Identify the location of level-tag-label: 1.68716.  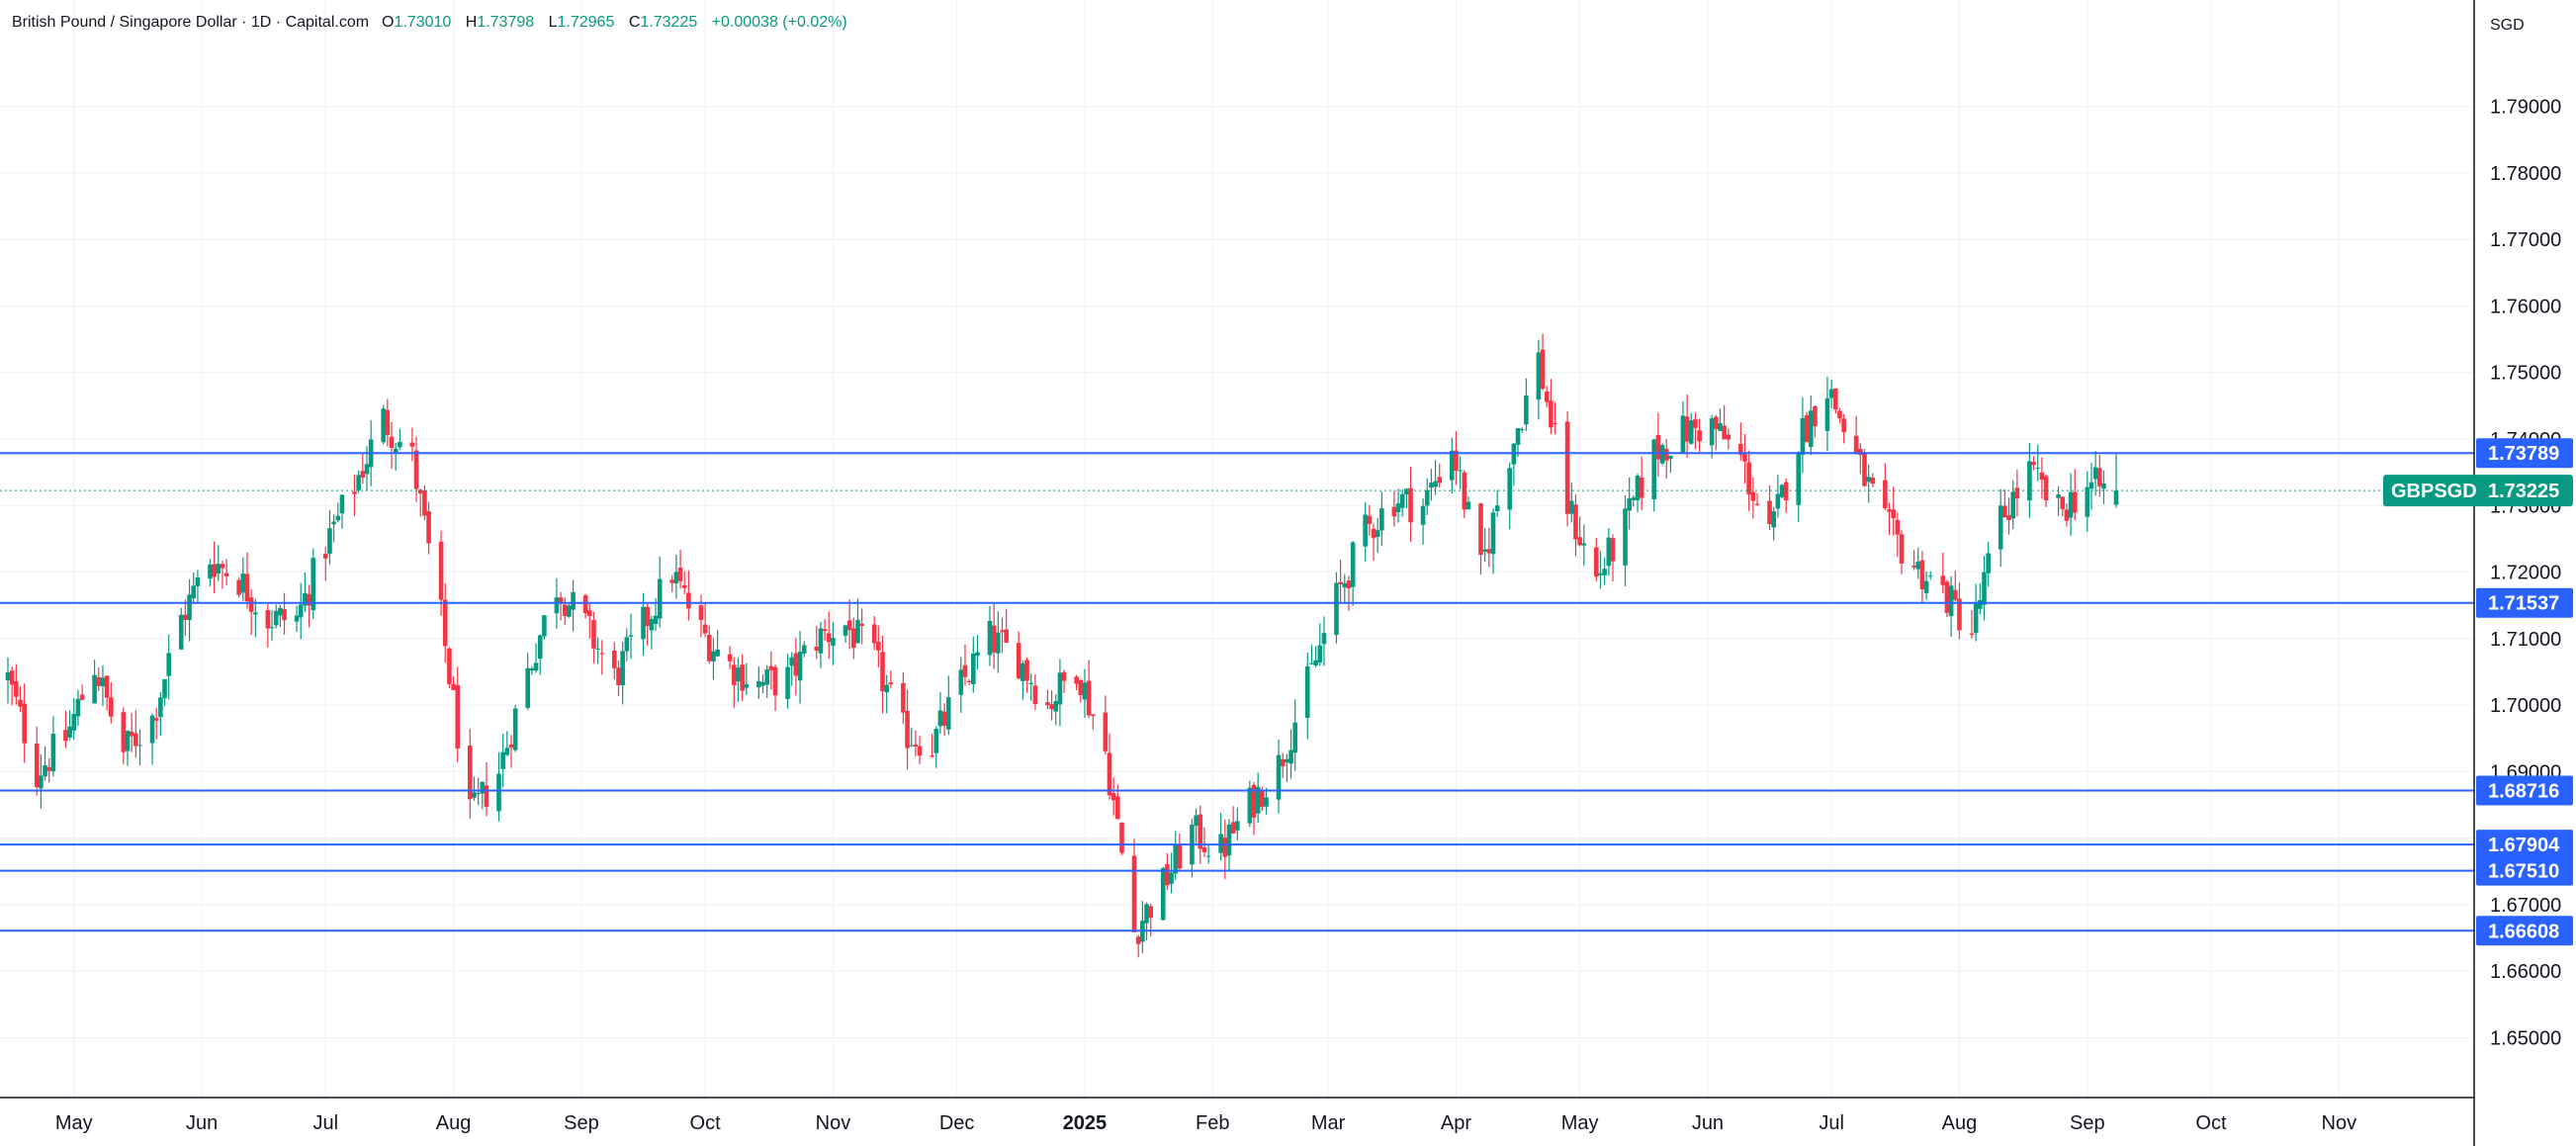
(2523, 791).